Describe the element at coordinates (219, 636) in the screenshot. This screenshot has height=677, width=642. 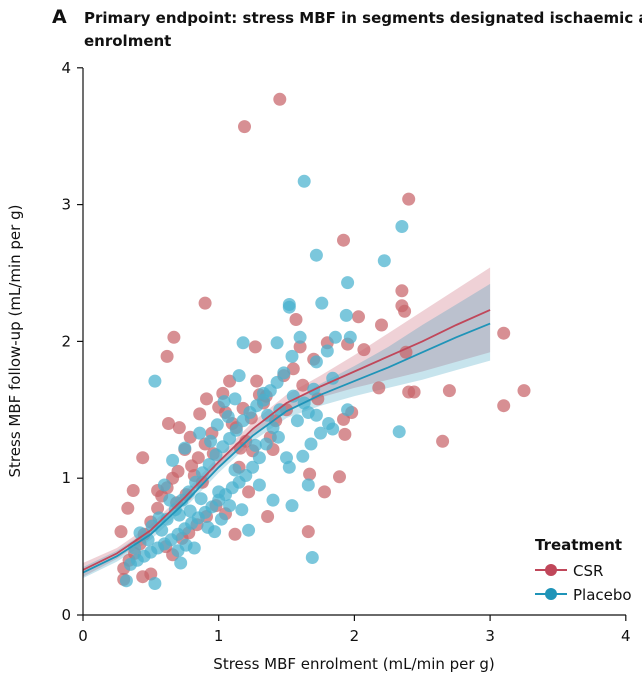
I see `x-tick-label: 1` at that location.